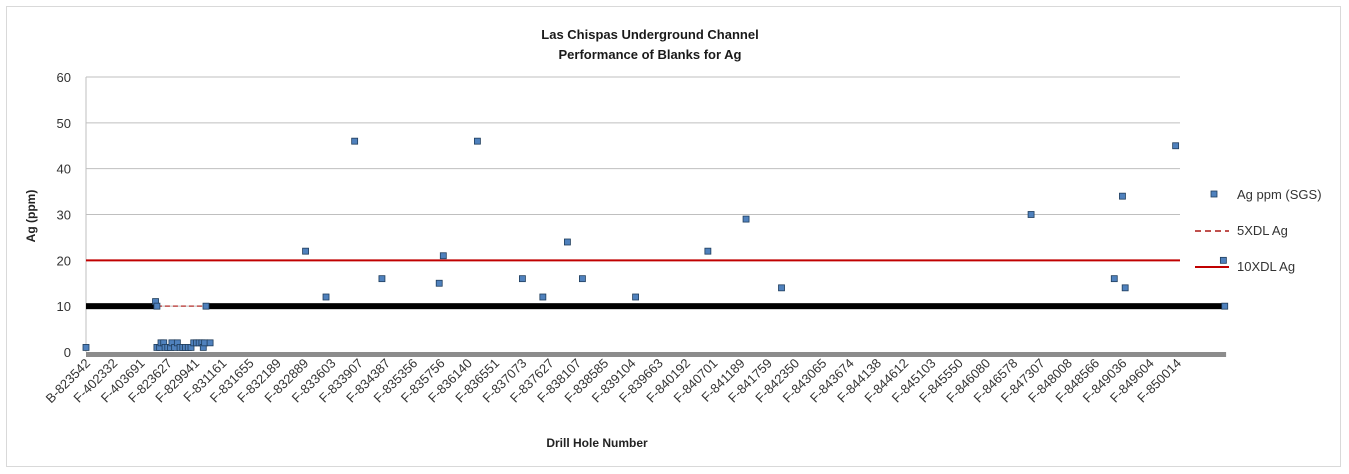 This screenshot has height=474, width=1349. Describe the element at coordinates (64, 169) in the screenshot. I see `y-tick-label: 40` at that location.